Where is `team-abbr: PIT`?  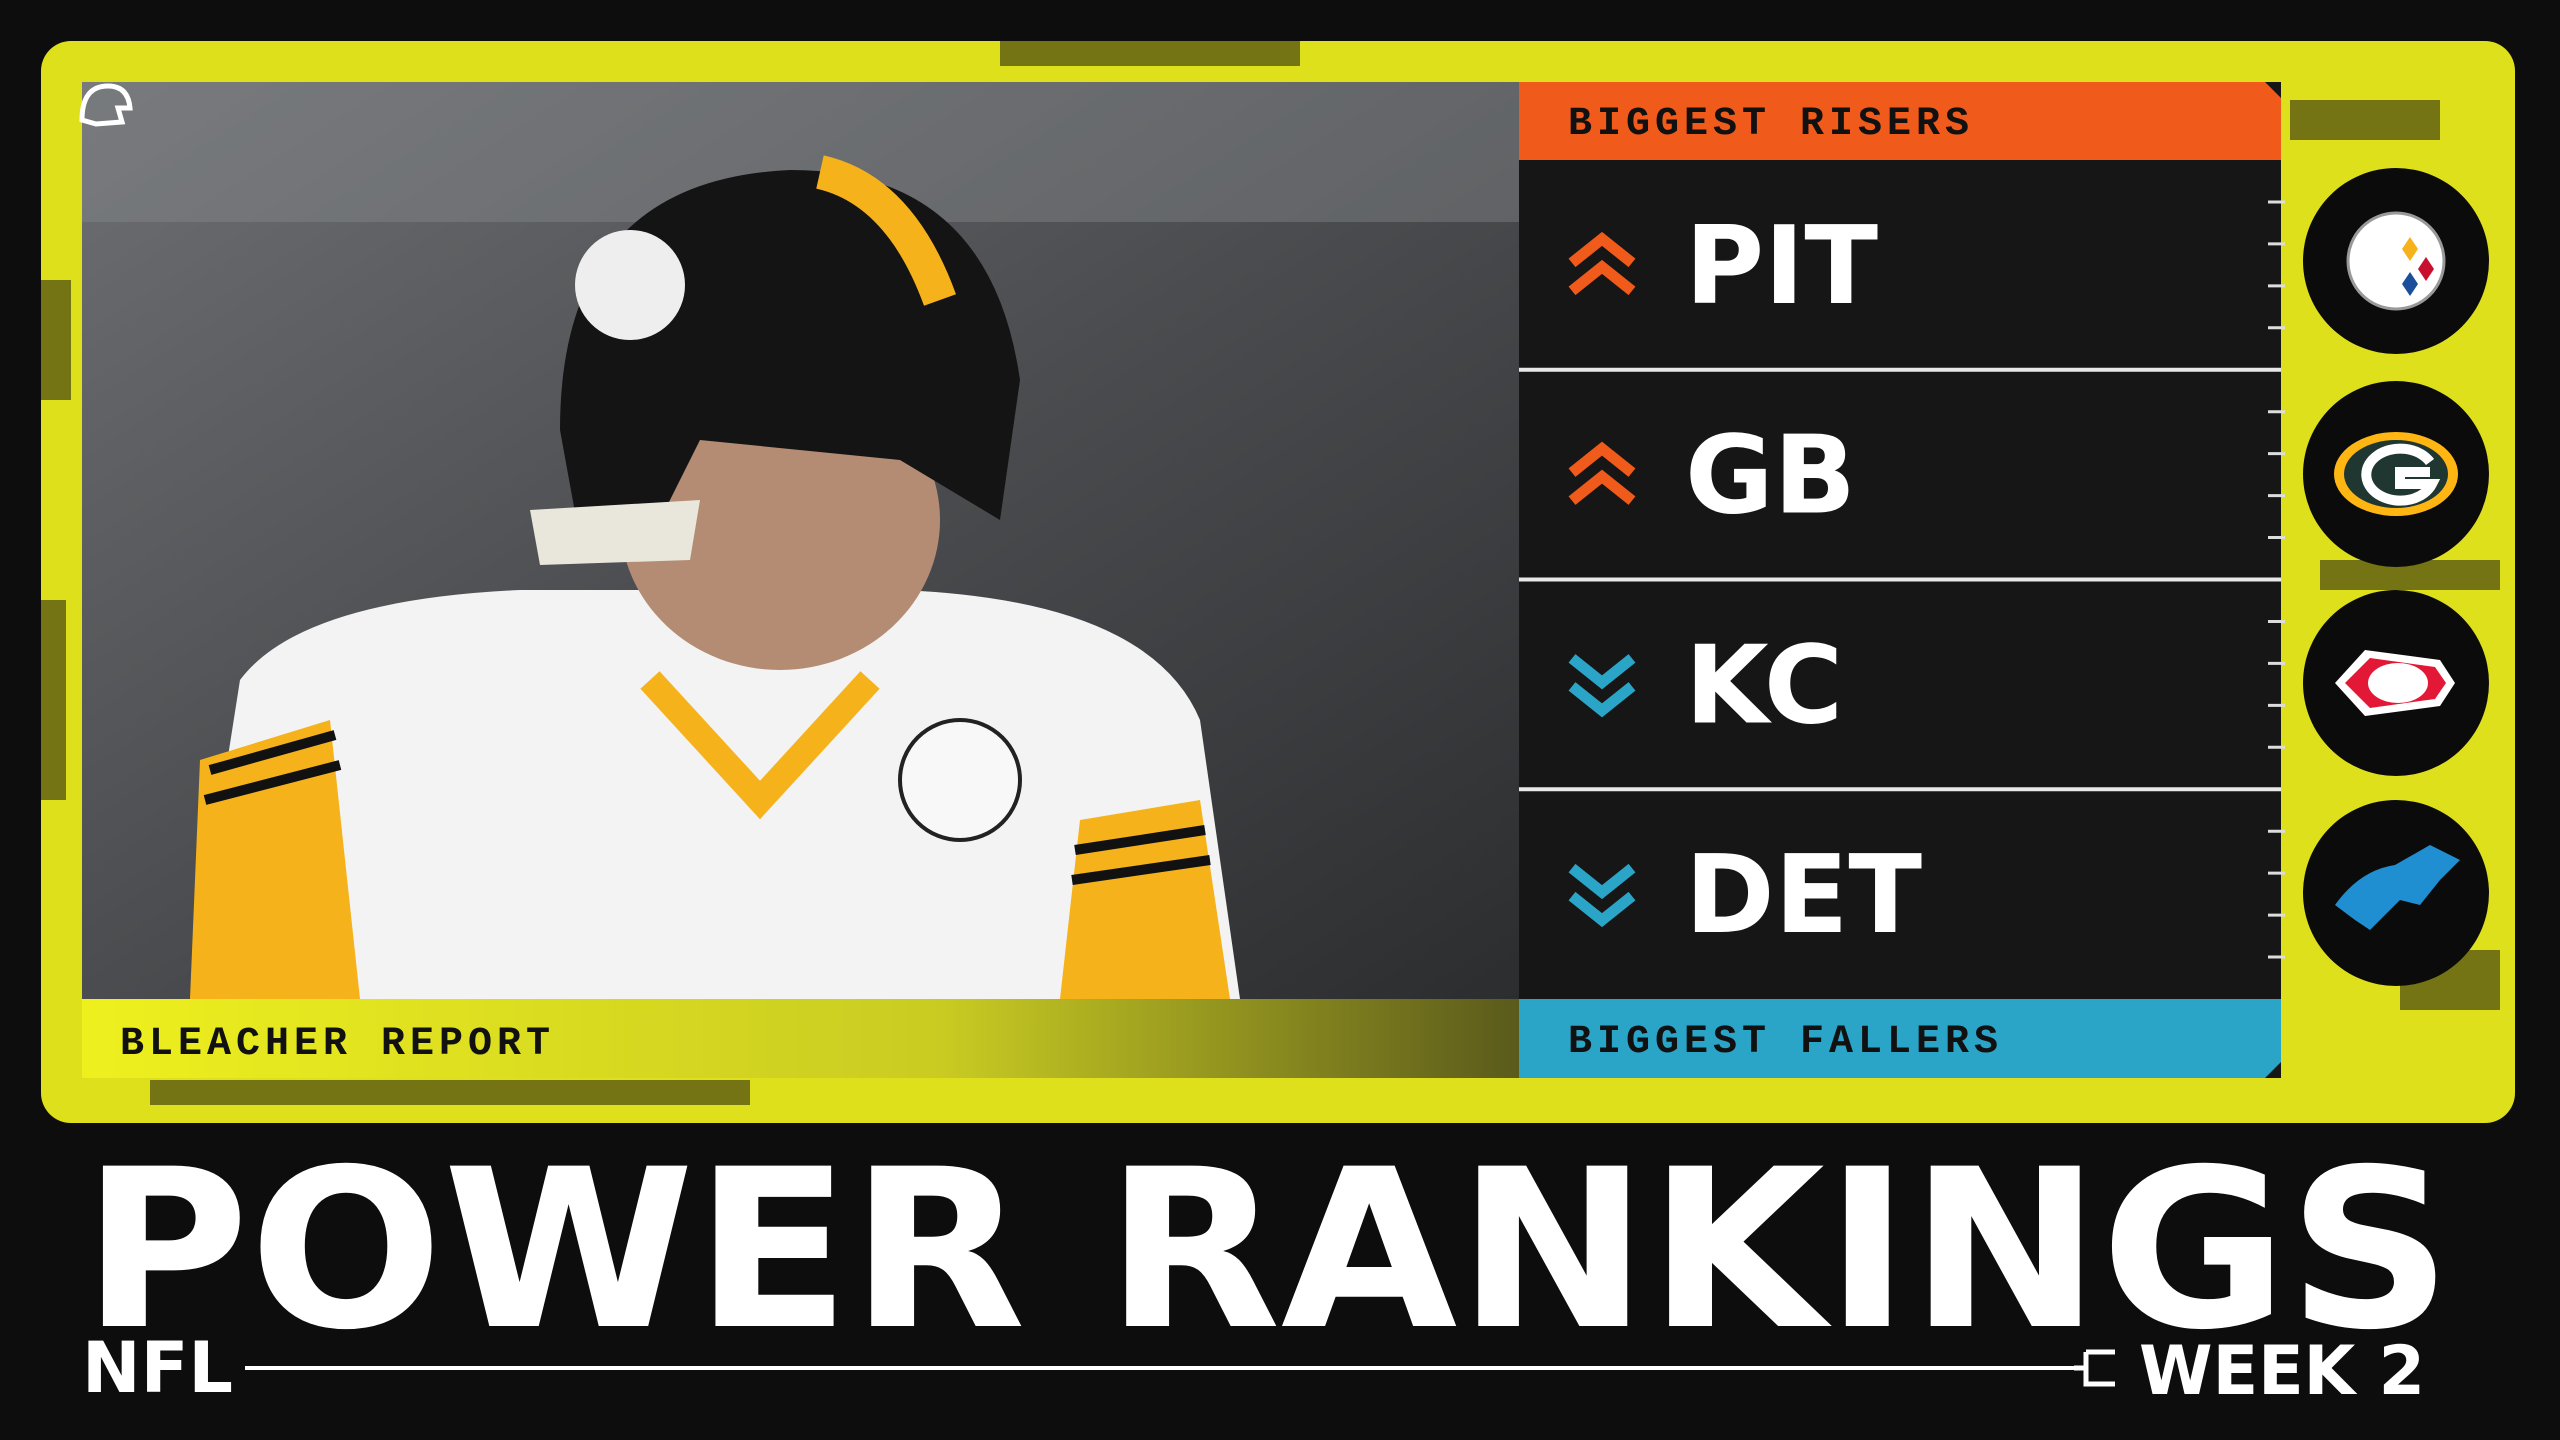
team-abbr: PIT is located at coordinates (1781, 266).